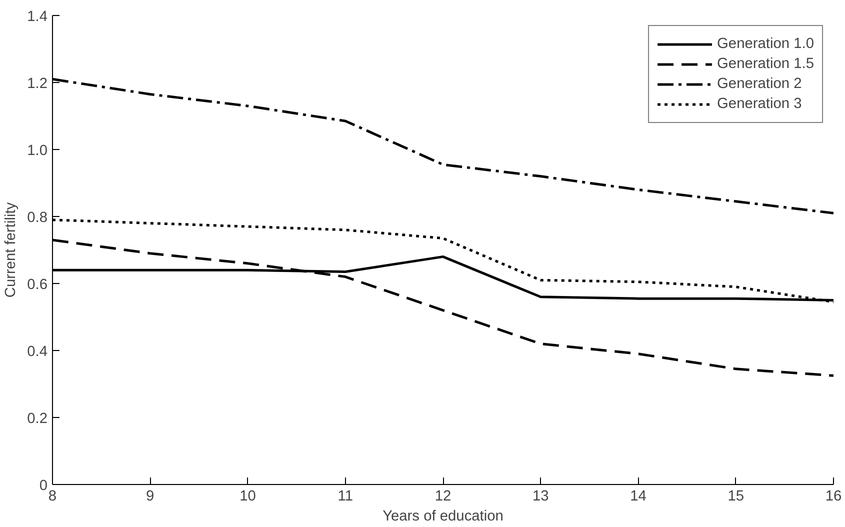 This screenshot has width=845, height=527. I want to click on y-tick-label: 0.8, so click(37, 218).